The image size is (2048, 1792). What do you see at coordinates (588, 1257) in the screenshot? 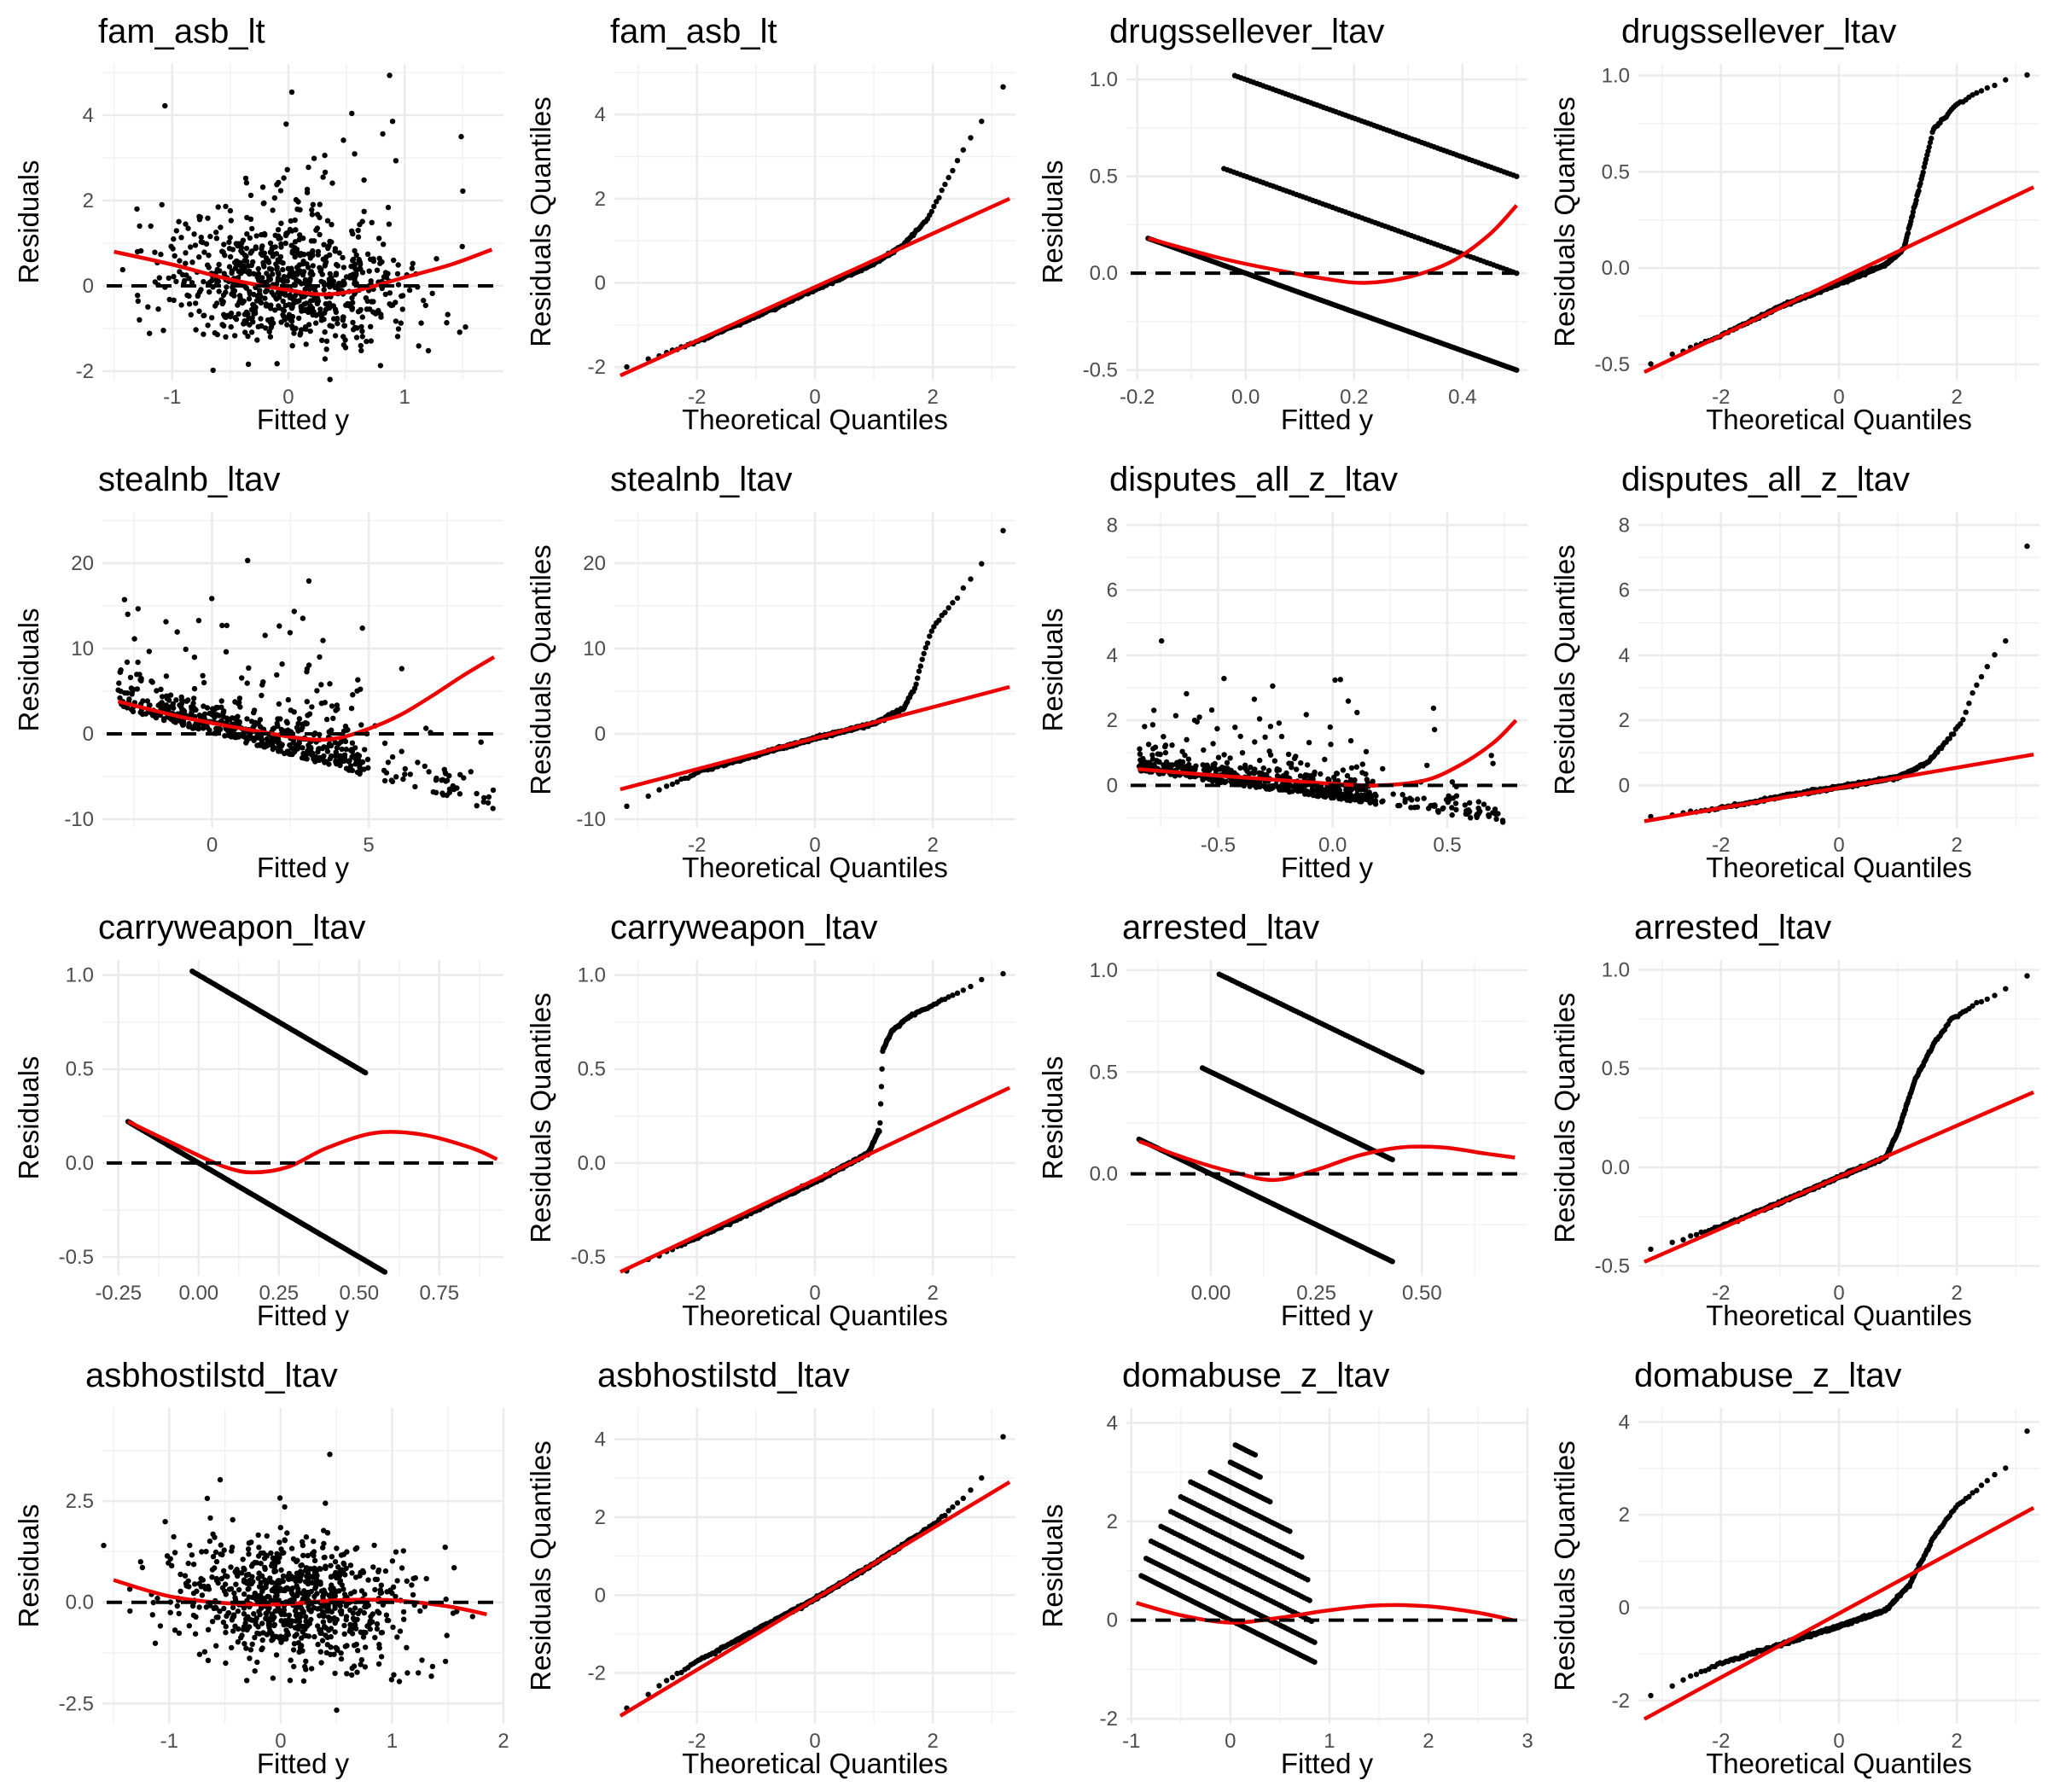
I see `y-tick-label: -0.5` at bounding box center [588, 1257].